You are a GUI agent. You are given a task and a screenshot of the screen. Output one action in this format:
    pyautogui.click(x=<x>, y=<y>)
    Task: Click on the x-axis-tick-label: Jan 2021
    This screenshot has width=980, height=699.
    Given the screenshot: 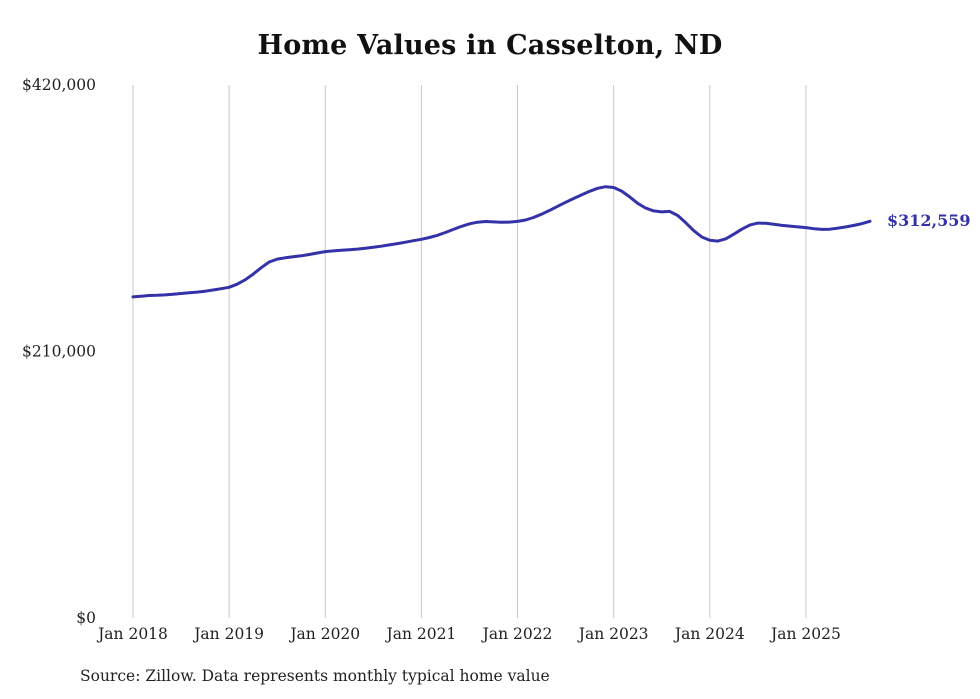 What is the action you would take?
    pyautogui.click(x=420, y=634)
    